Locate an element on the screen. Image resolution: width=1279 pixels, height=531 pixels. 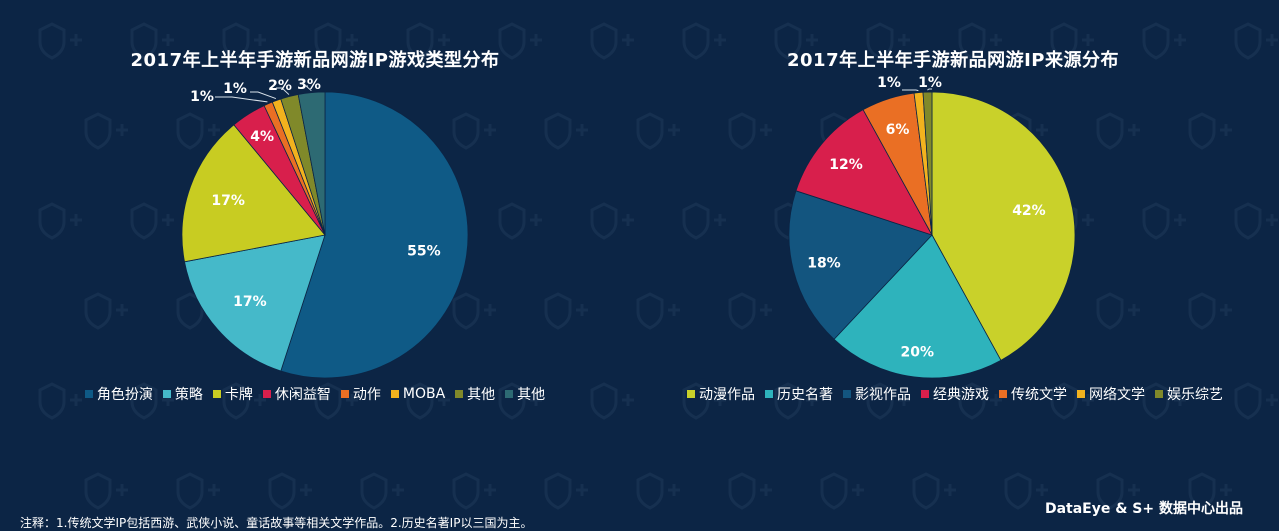
chart-title: 2017年上半年手游新品网游IP游戏类型分布 is located at coordinates (315, 60).